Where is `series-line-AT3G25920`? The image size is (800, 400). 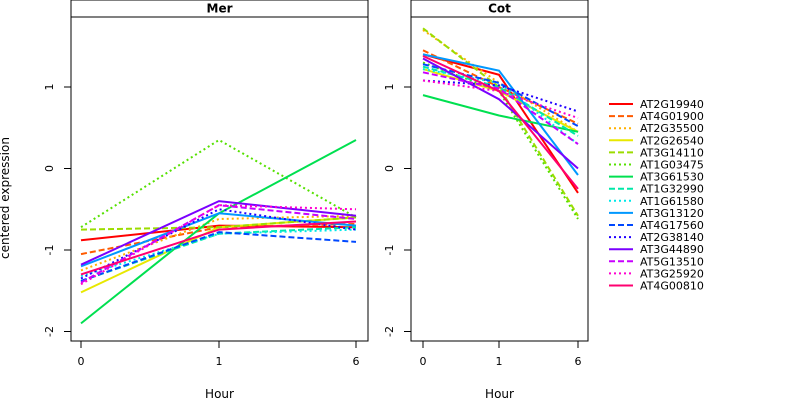 series-line-AT3G25920 is located at coordinates (218, 245).